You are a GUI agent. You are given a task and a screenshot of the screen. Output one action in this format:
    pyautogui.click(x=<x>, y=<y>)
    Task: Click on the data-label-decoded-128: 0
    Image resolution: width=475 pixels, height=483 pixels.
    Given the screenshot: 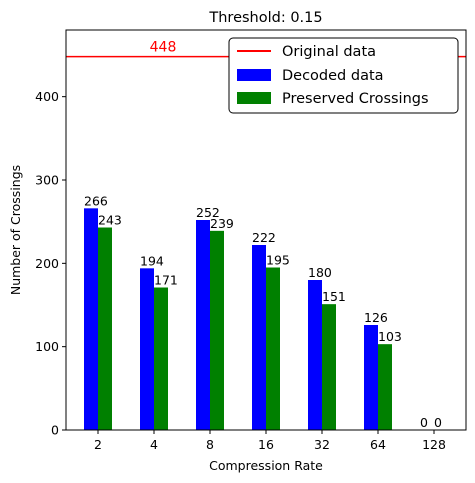 What is the action you would take?
    pyautogui.click(x=424, y=422)
    